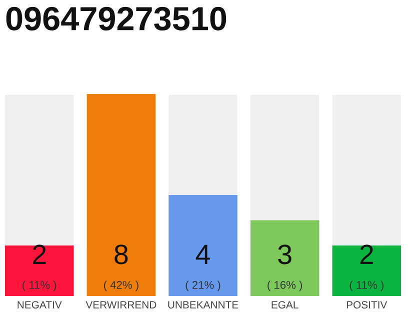 Image resolution: width=410 pixels, height=320 pixels. I want to click on data-label: 4 ( 21% ), so click(203, 268).